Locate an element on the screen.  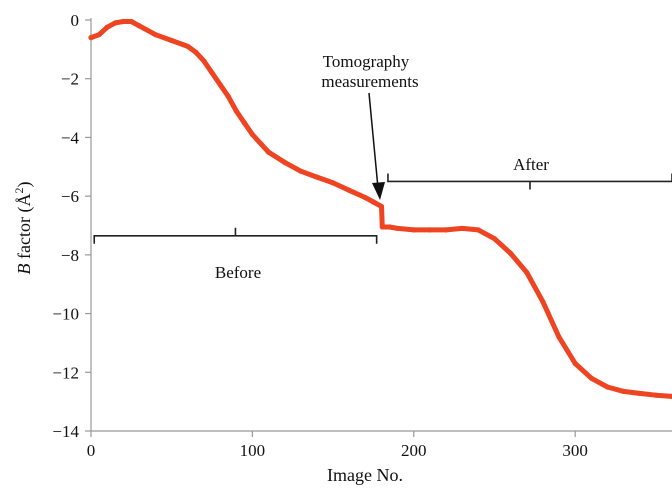
tomography-label-line2: measurements is located at coordinates (369, 81).